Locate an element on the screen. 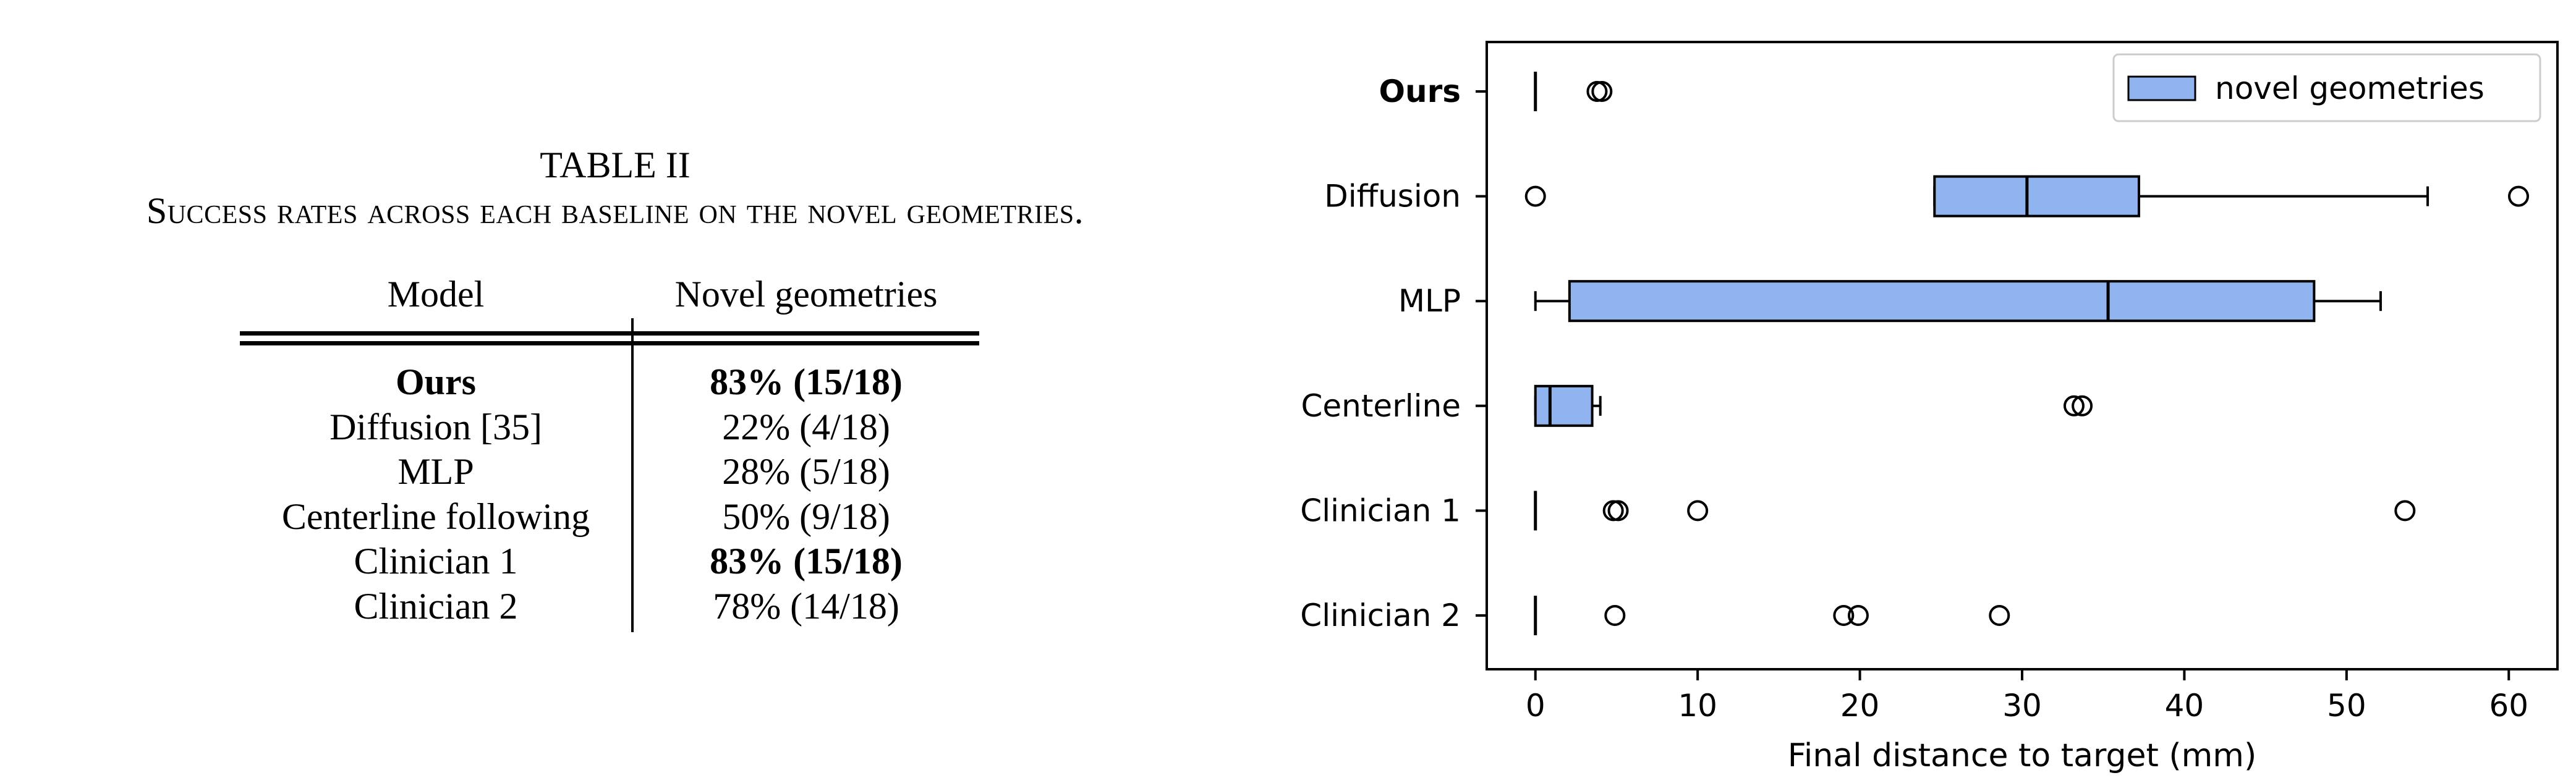  box-group: Clinician 1 is located at coordinates (1858, 511).